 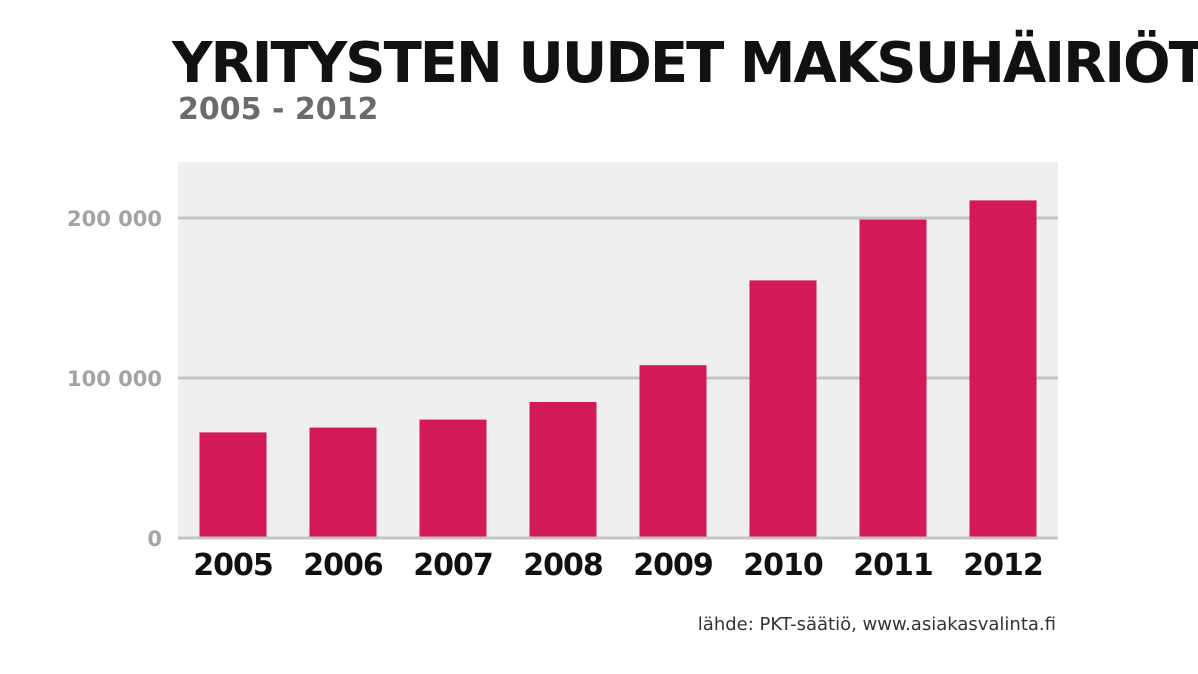 What do you see at coordinates (453, 565) in the screenshot?
I see `x-tick-label: 2007` at bounding box center [453, 565].